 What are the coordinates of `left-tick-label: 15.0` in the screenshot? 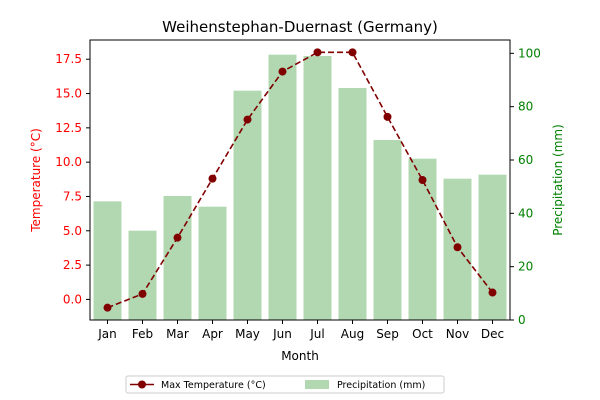 It's located at (68, 94).